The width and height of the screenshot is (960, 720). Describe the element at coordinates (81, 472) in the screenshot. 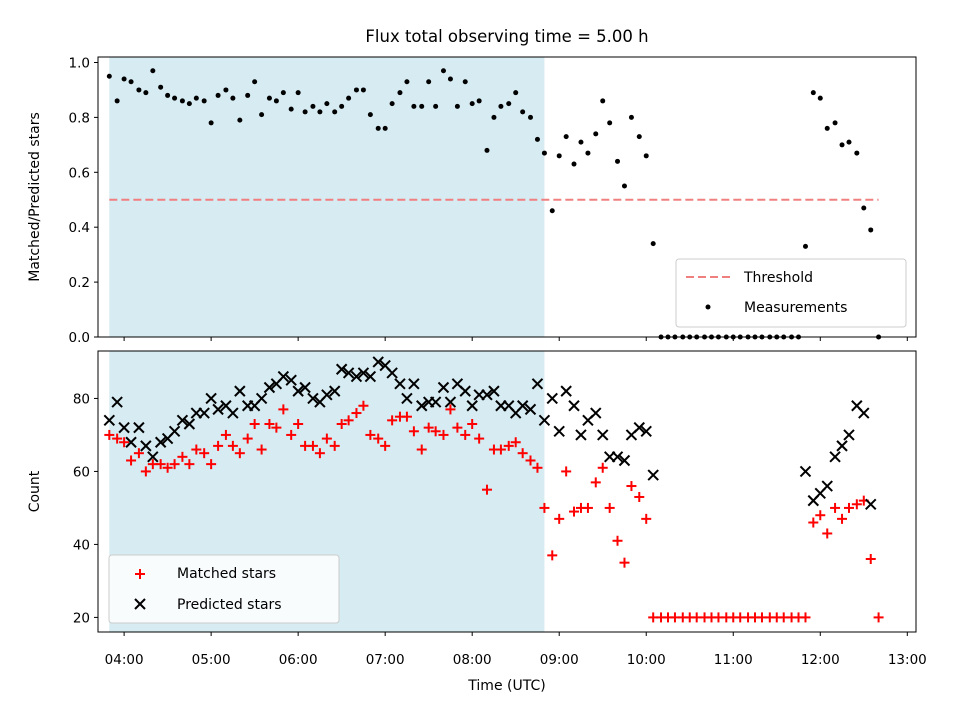

I see `bottom-ytick-label: 60` at that location.